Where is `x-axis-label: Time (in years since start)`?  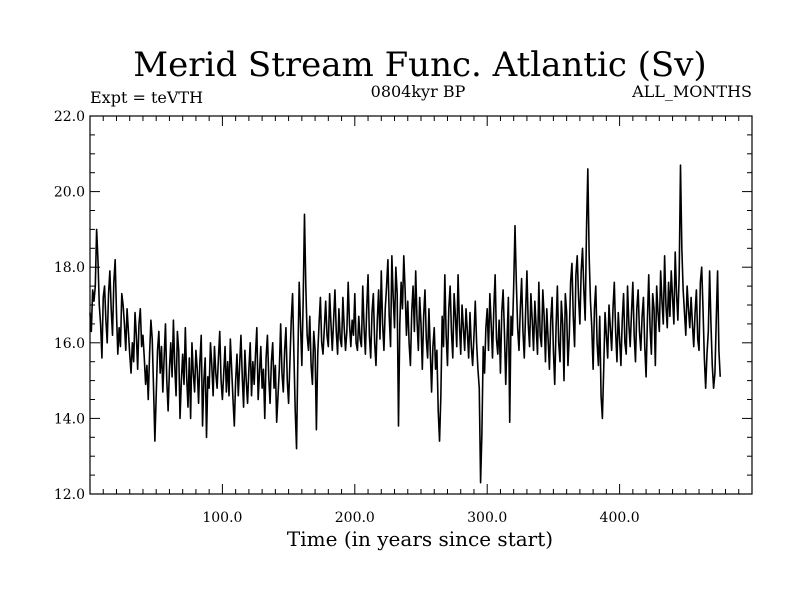
x-axis-label: Time (in years since start) is located at coordinates (420, 539).